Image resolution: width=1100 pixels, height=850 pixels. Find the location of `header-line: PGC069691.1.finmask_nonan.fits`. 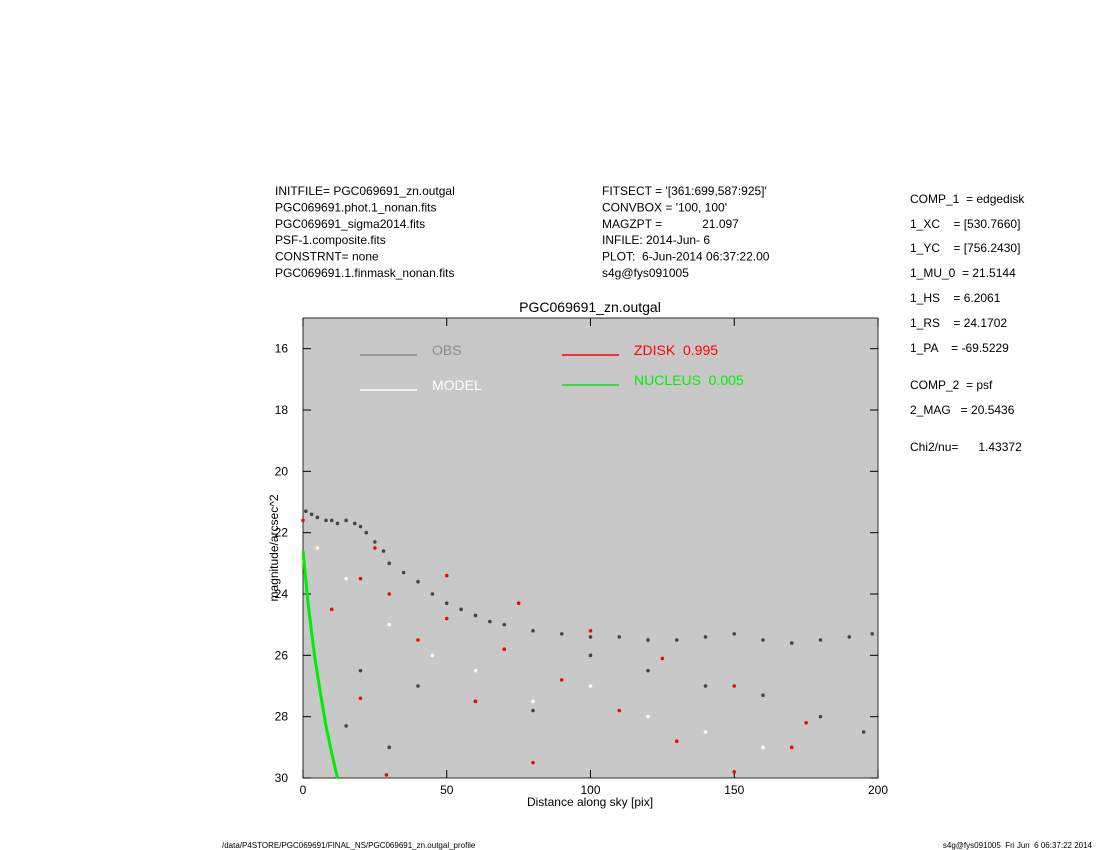

header-line: PGC069691.1.finmask_nonan.fits is located at coordinates (364, 273).